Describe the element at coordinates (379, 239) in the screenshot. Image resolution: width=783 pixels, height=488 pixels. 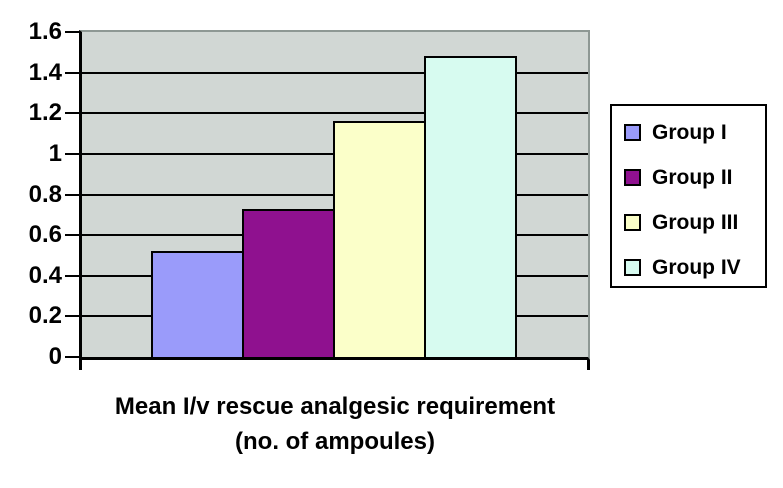
I see `bar-group-iii` at that location.